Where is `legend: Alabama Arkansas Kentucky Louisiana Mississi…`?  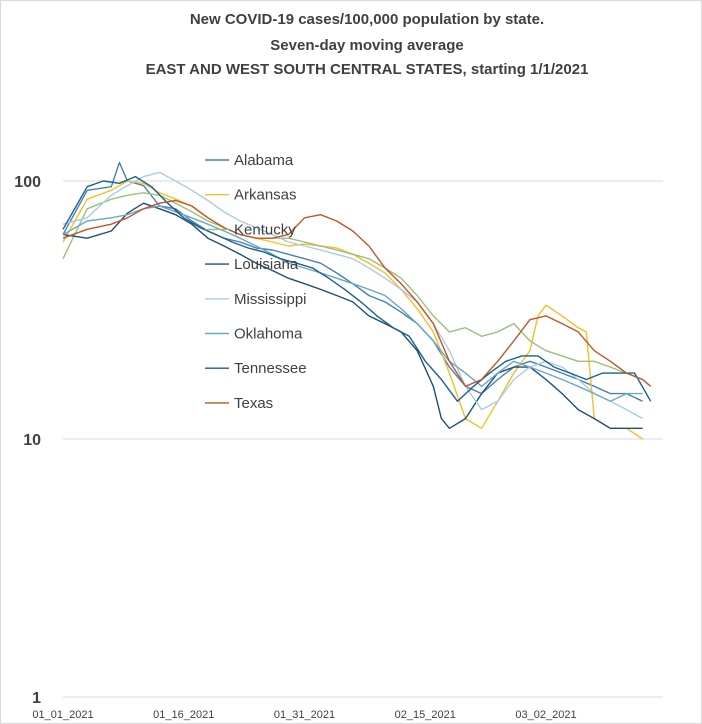 legend: Alabama Arkansas Kentucky Louisiana Mississi… is located at coordinates (256, 282).